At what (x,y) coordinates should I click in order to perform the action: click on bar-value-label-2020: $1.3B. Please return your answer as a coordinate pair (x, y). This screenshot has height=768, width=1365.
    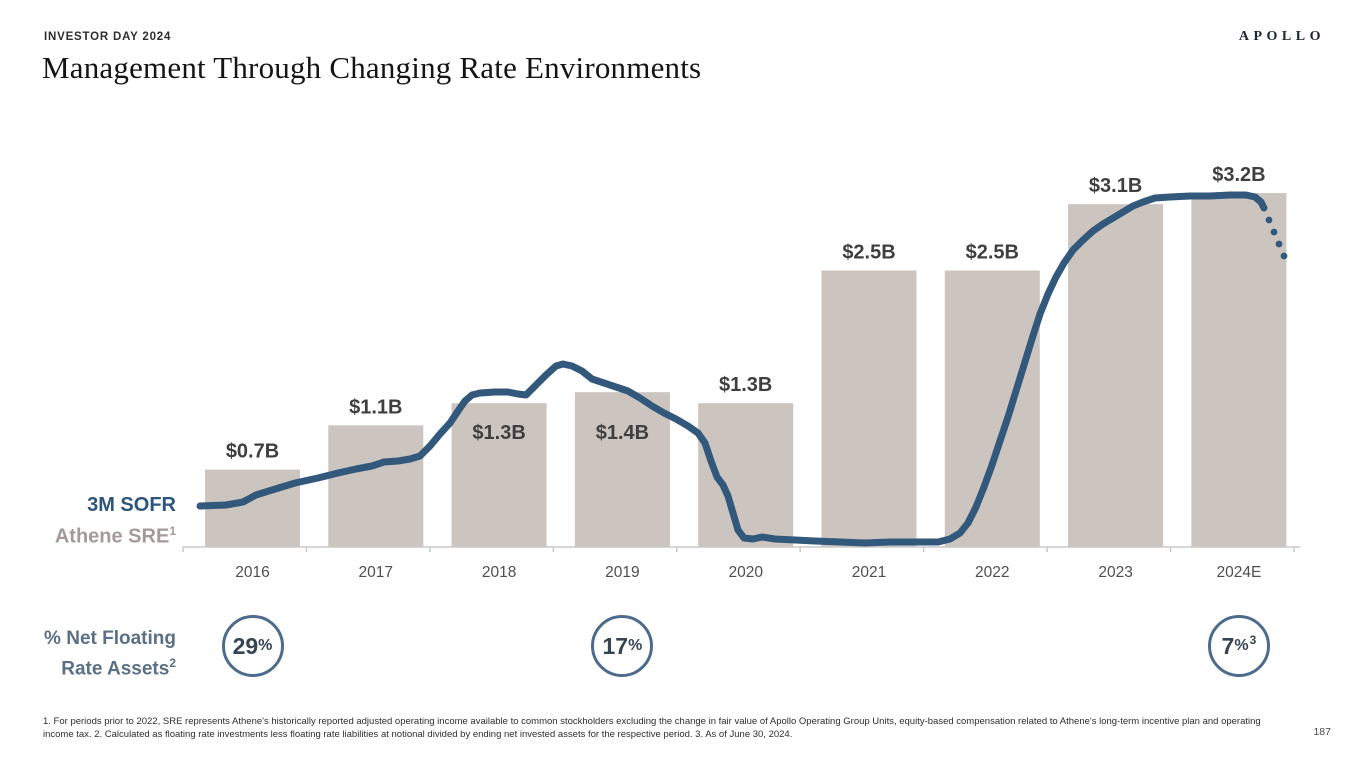
    Looking at the image, I should click on (745, 385).